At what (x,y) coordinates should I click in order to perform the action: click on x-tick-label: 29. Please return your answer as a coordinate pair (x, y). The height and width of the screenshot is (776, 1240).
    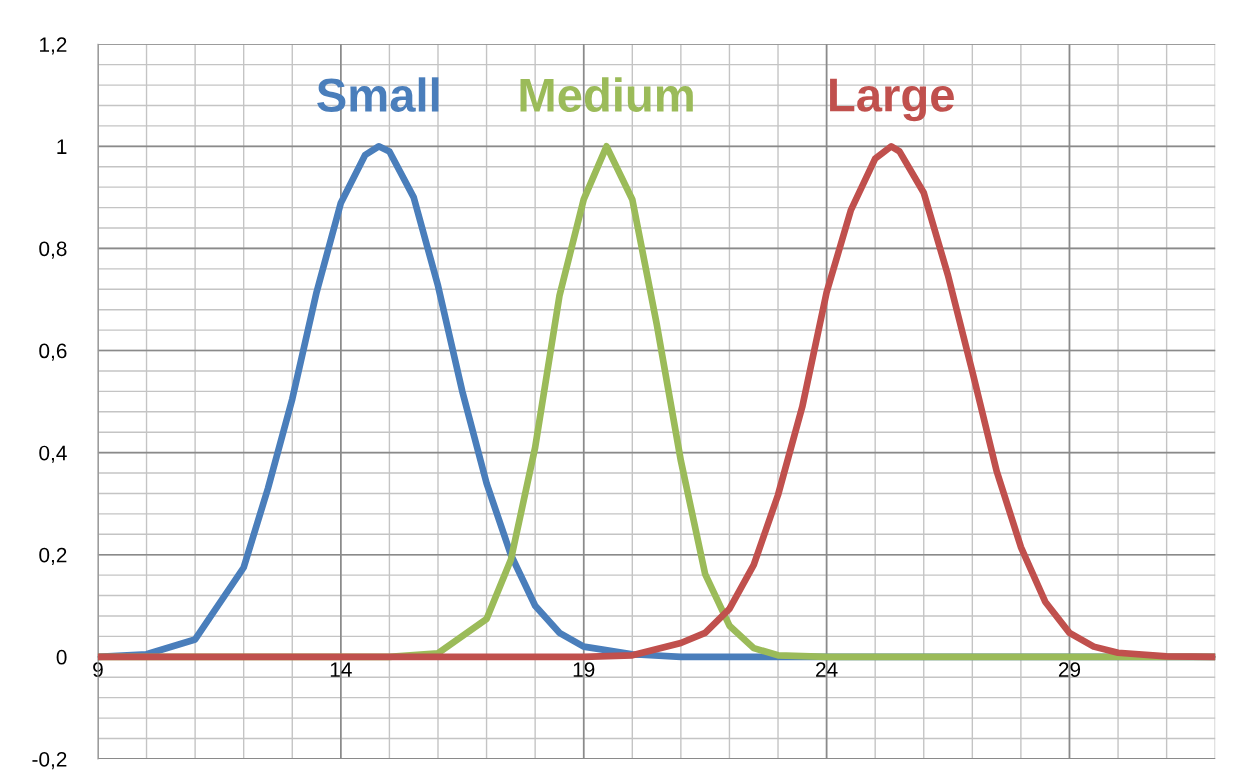
    Looking at the image, I should click on (1069, 669).